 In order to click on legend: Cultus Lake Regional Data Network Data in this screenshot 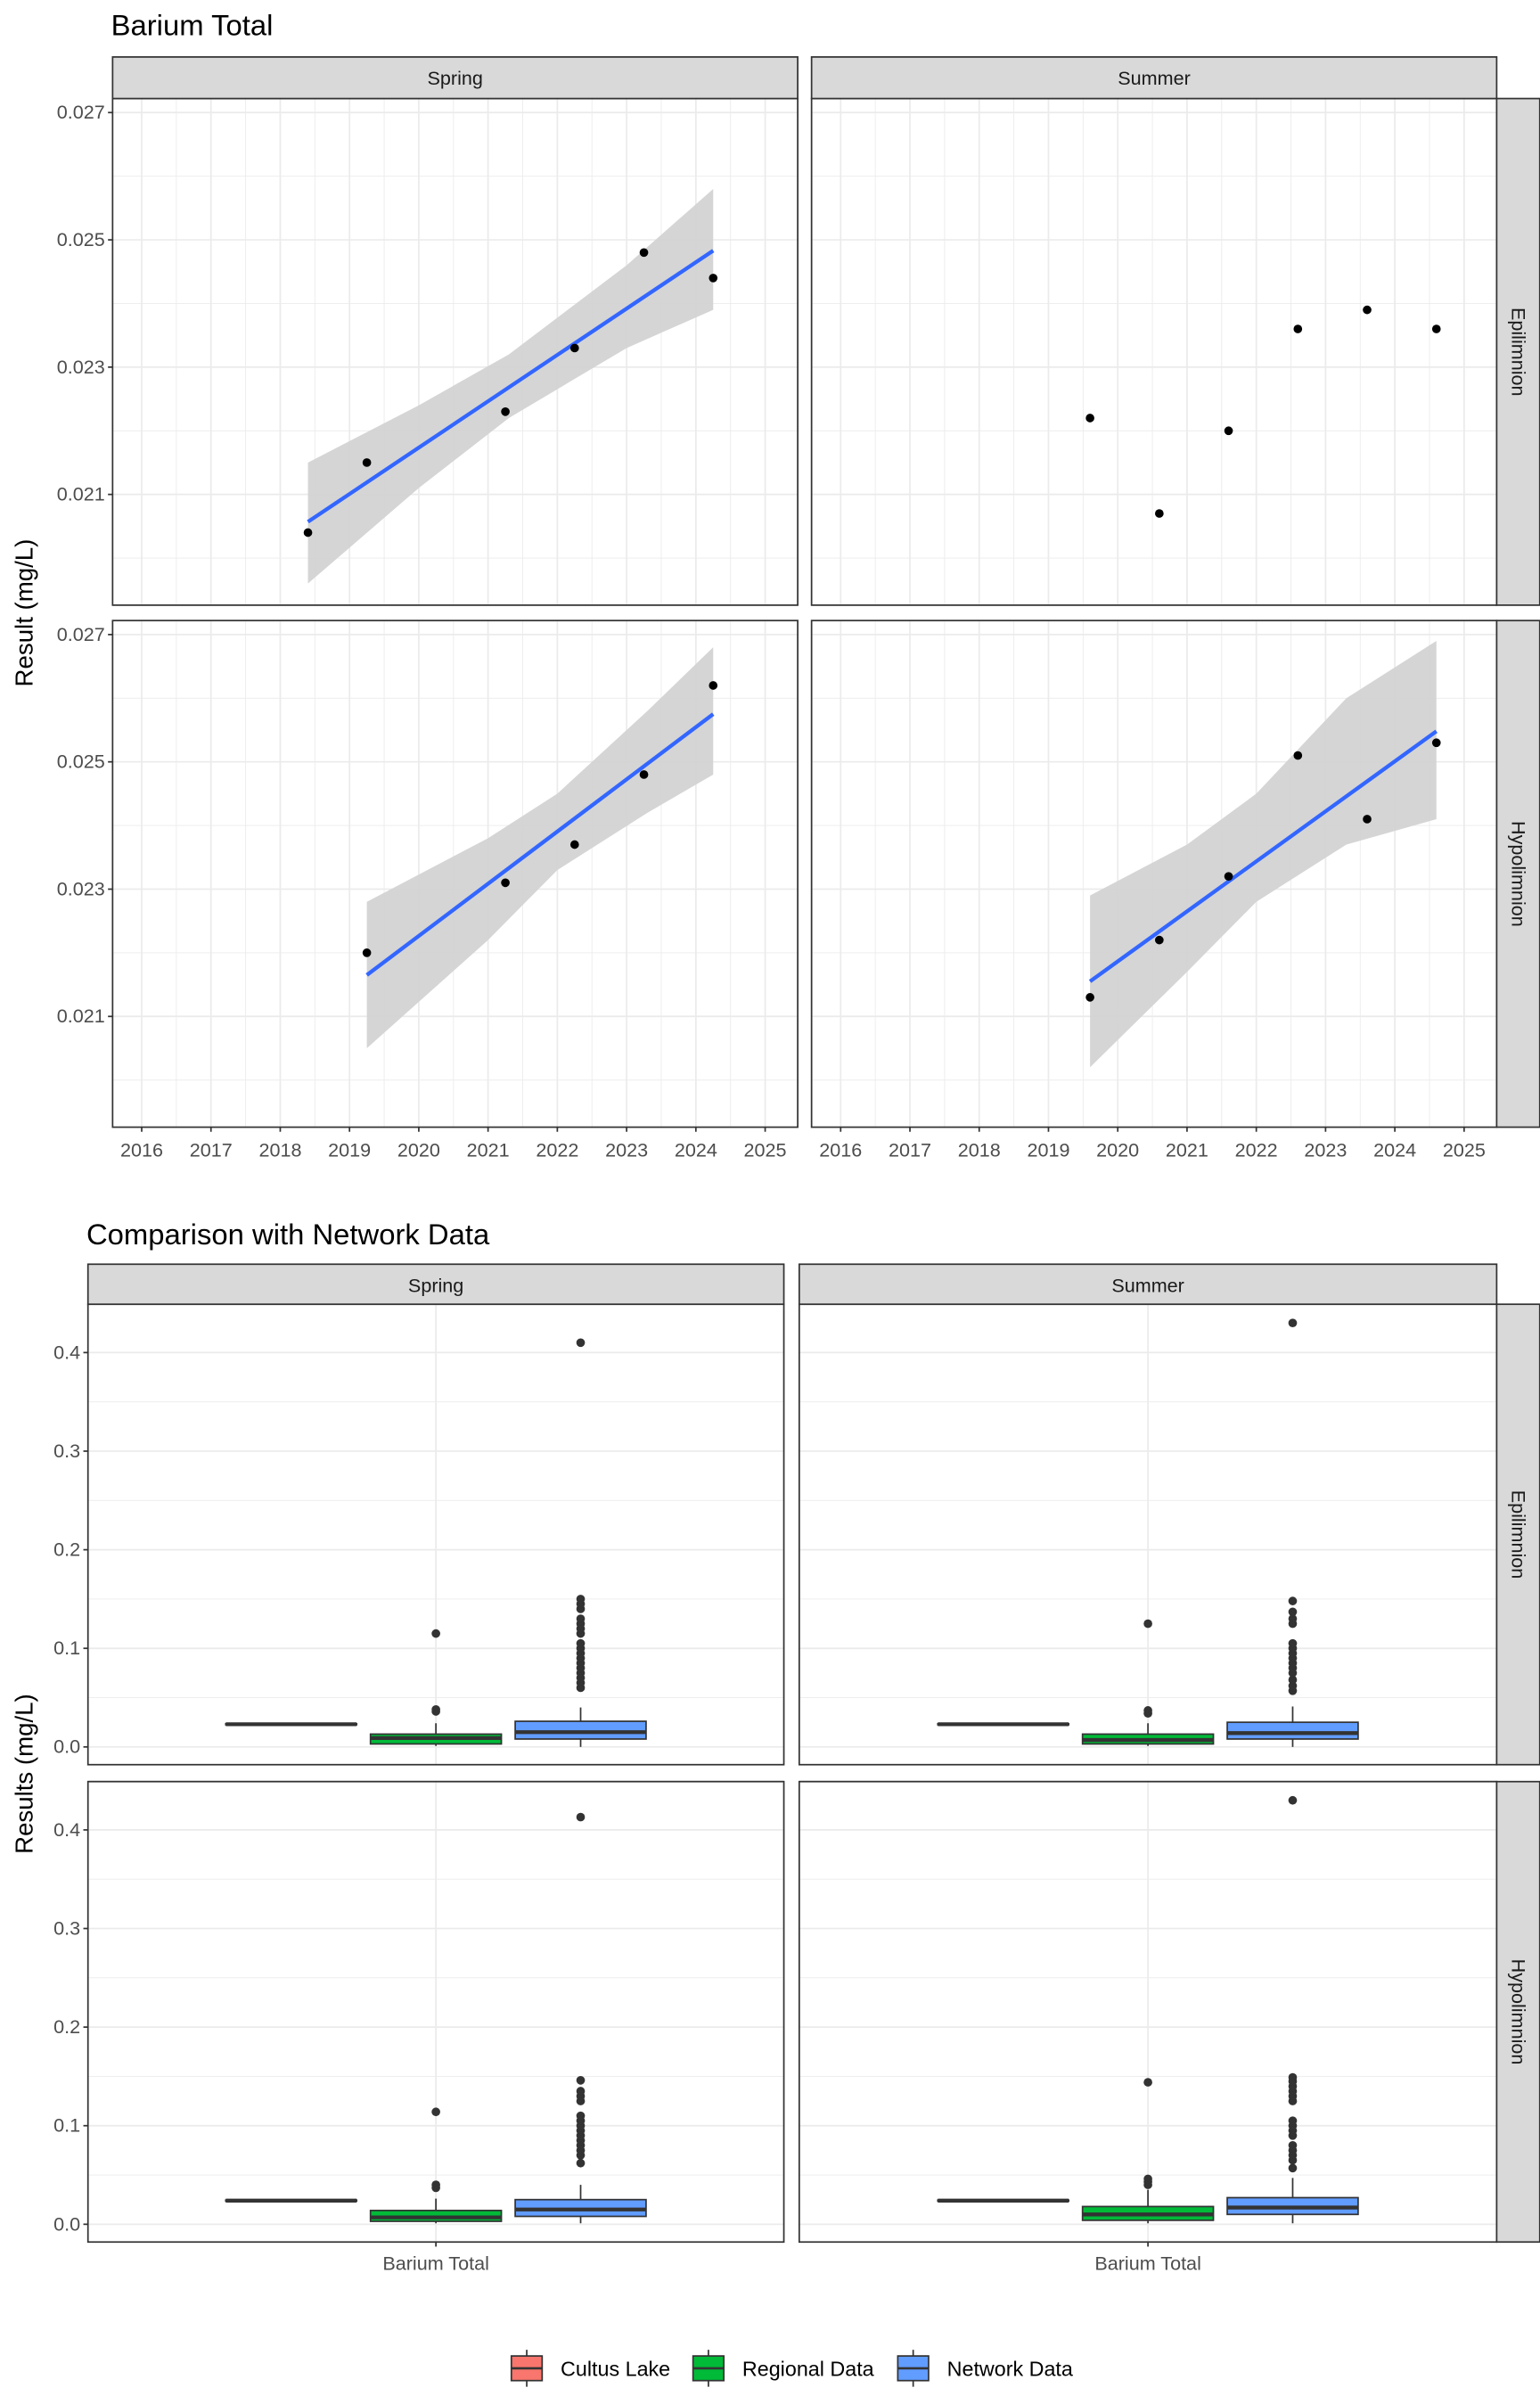, I will do `click(791, 2368)`.